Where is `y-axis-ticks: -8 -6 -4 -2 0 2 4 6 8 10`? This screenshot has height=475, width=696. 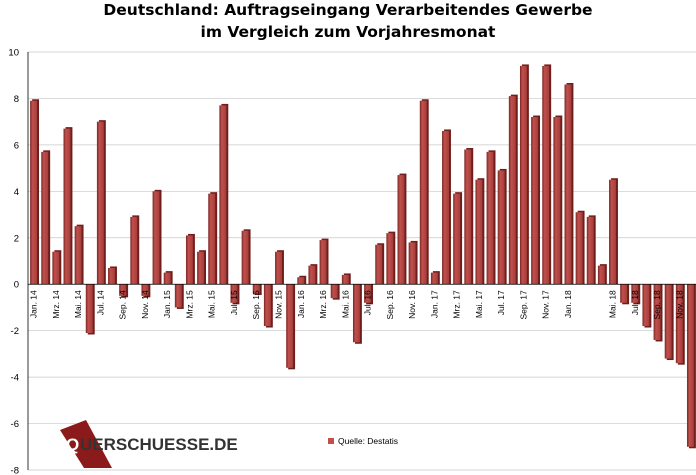
y-axis-ticks: -8 -6 -4 -2 0 2 4 6 8 10 is located at coordinates (13, 261).